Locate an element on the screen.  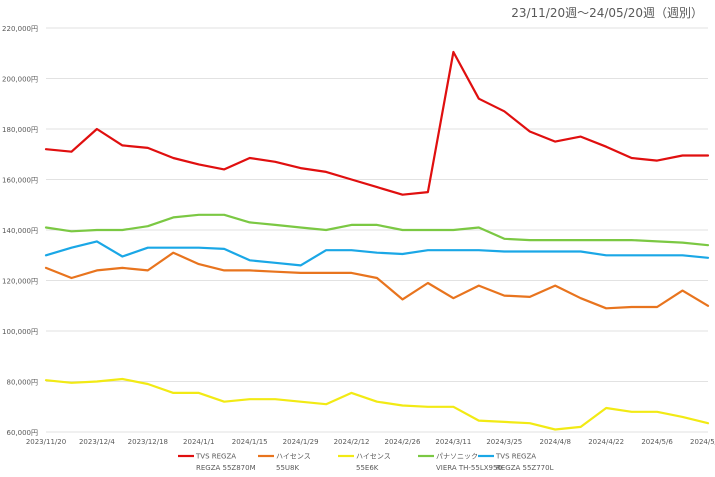
x-tick-label: 2023/11/20 is located at coordinates (46, 442).